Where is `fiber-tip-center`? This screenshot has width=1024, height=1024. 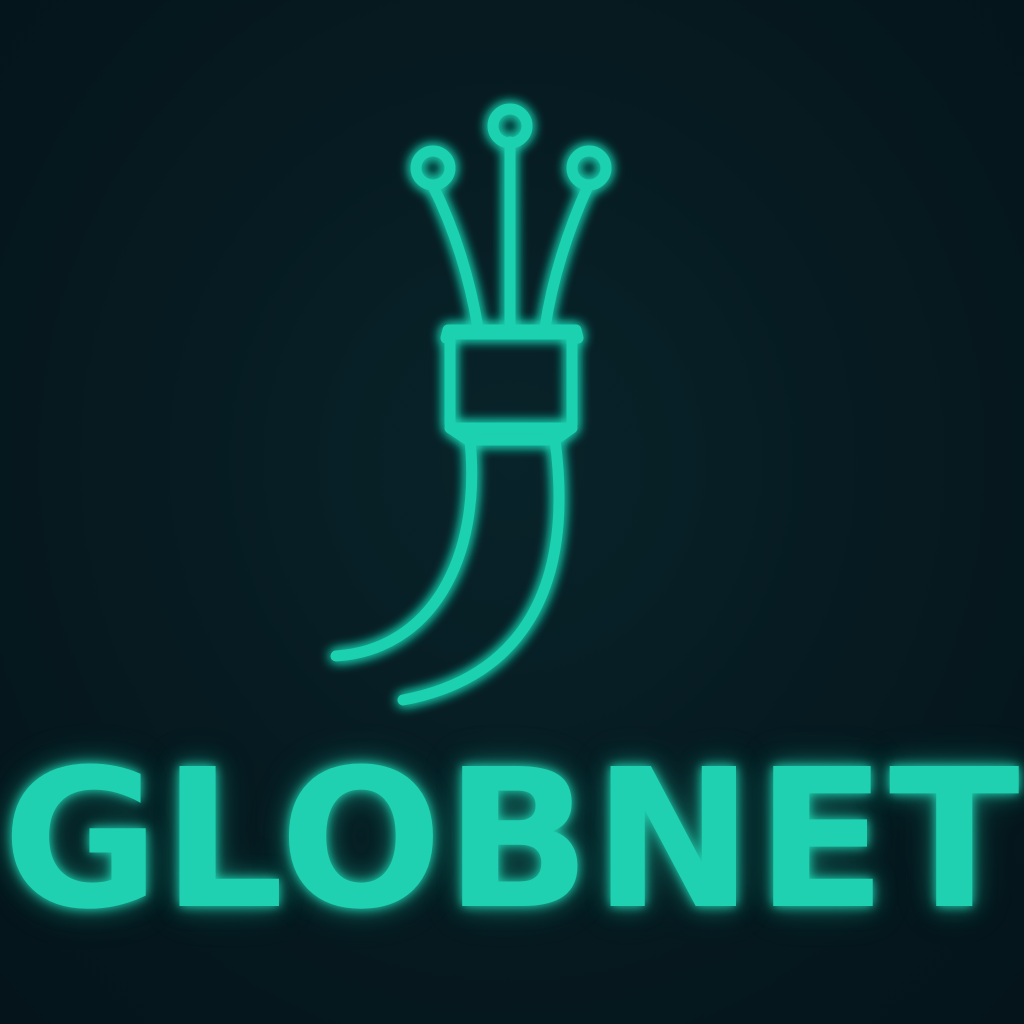
fiber-tip-center is located at coordinates (510, 126).